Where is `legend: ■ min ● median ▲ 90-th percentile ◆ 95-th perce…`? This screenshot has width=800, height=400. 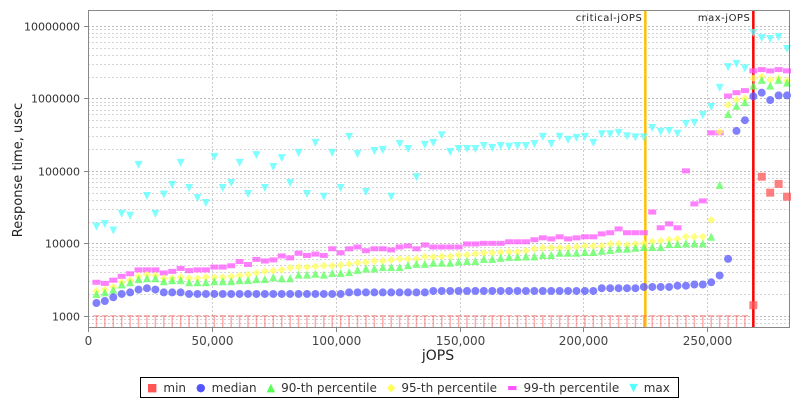 legend: ■ min ● median ▲ 90-th percentile ◆ 95-th perce… is located at coordinates (409, 387).